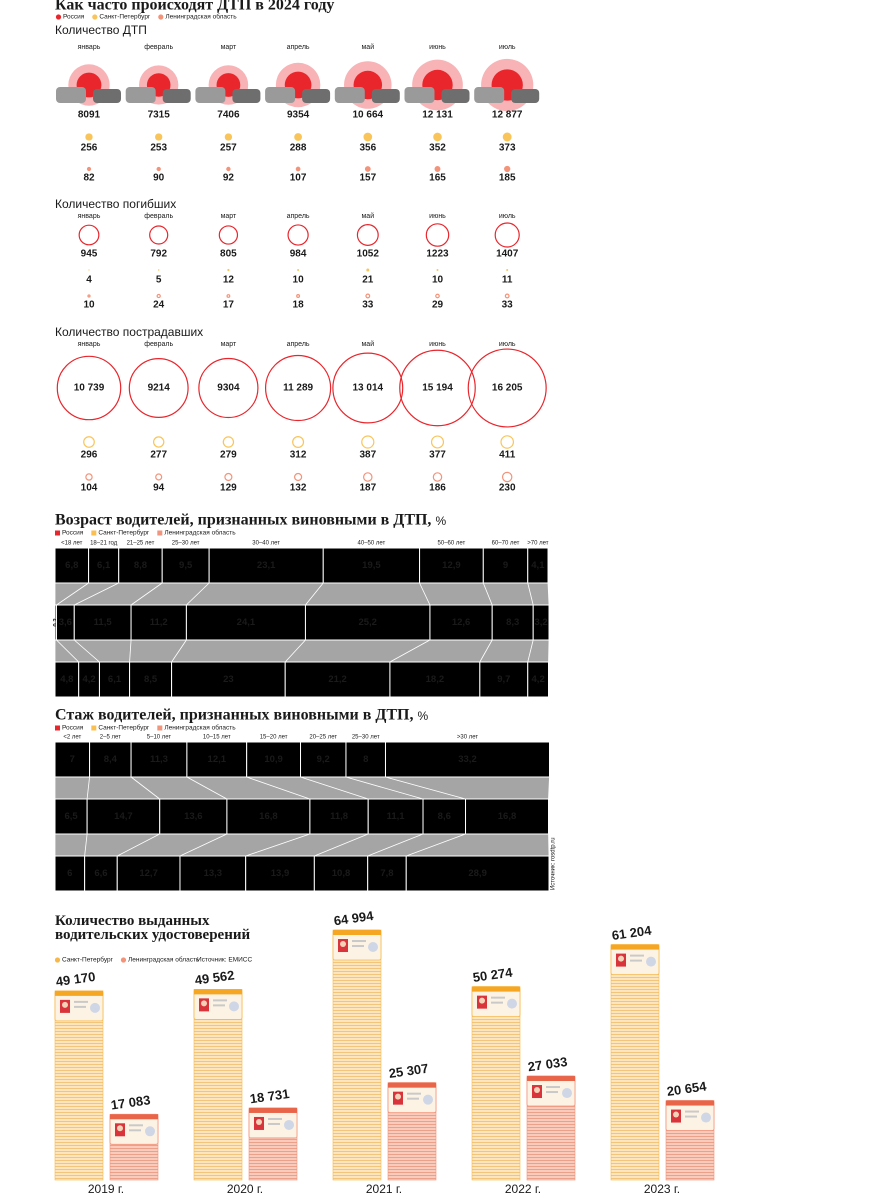 The image size is (885, 1200). Describe the element at coordinates (228, 455) in the screenshot. I see `value-label: 279` at that location.